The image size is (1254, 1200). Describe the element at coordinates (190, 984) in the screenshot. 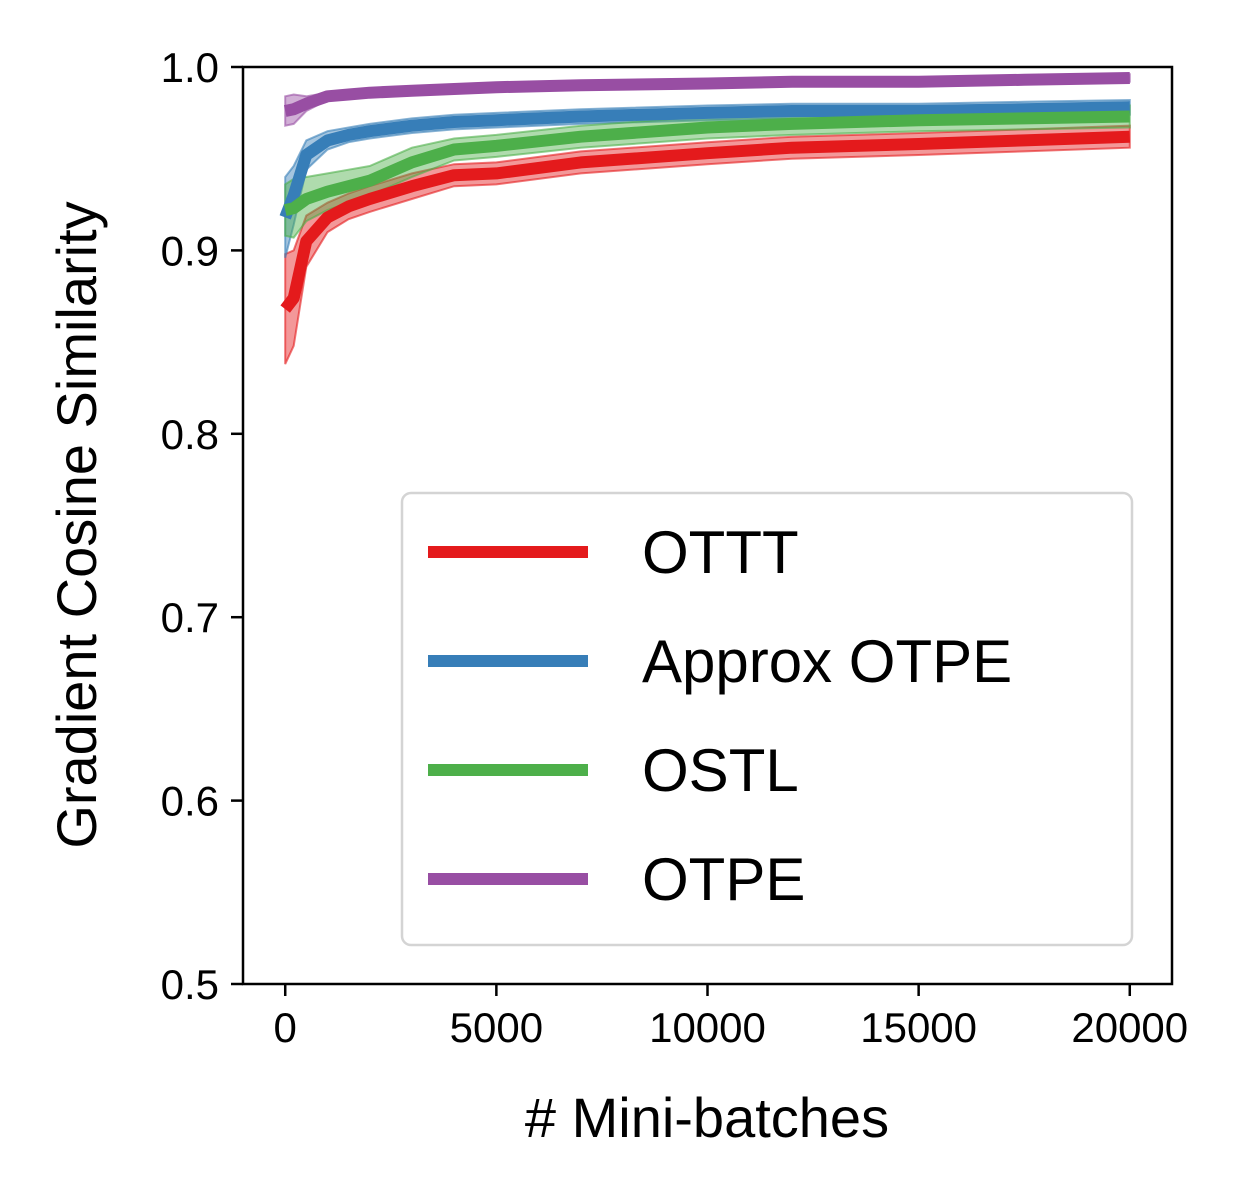

I see `y-tick-label: 0.5` at that location.